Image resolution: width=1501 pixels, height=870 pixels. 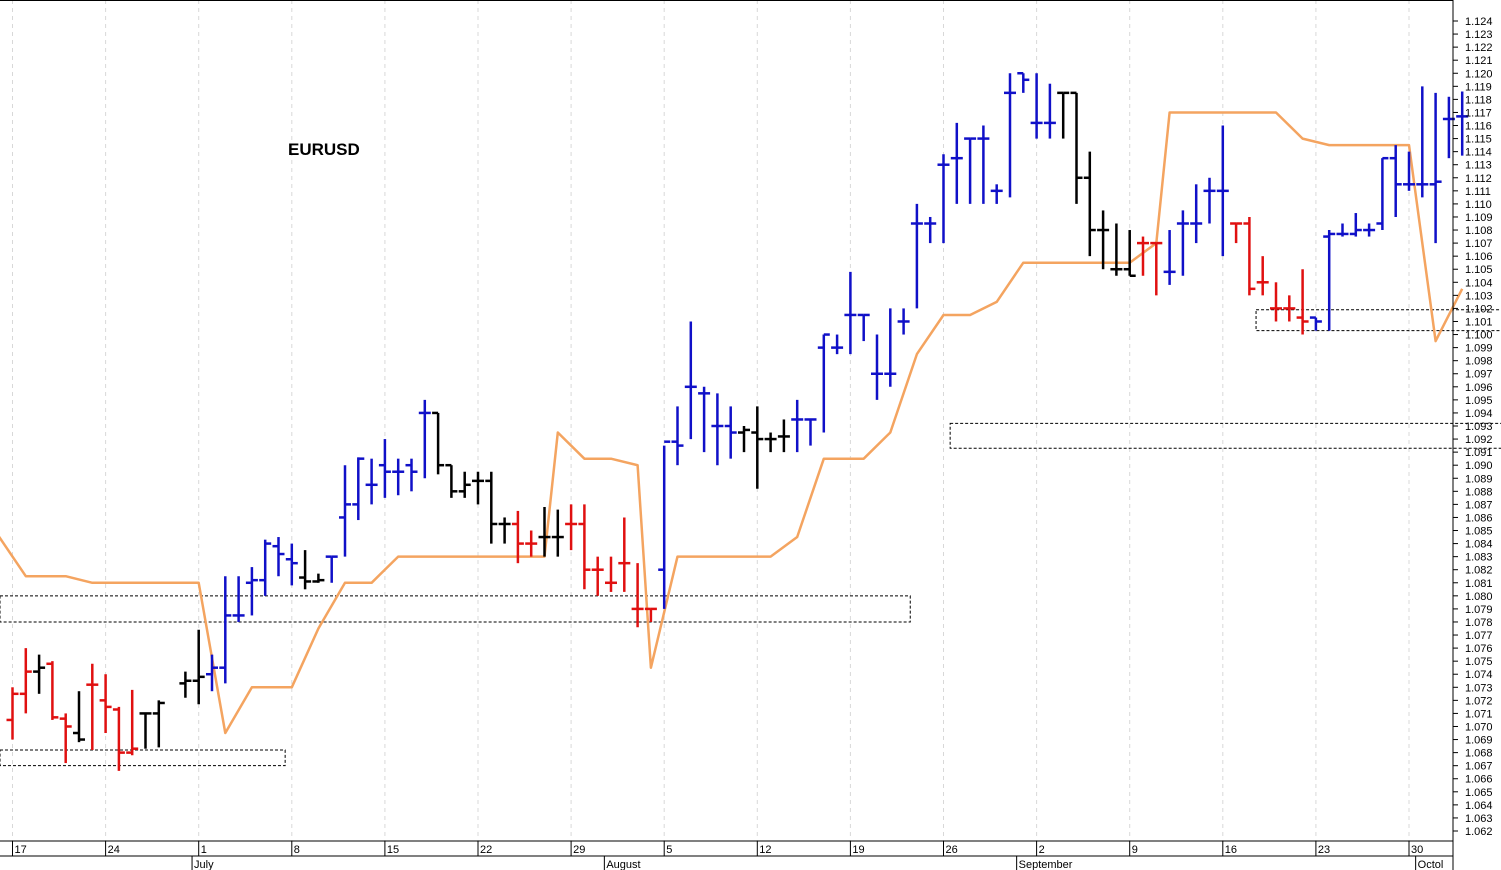 What do you see at coordinates (1478, 166) in the screenshot?
I see `y-tick-label-51: 1.113` at bounding box center [1478, 166].